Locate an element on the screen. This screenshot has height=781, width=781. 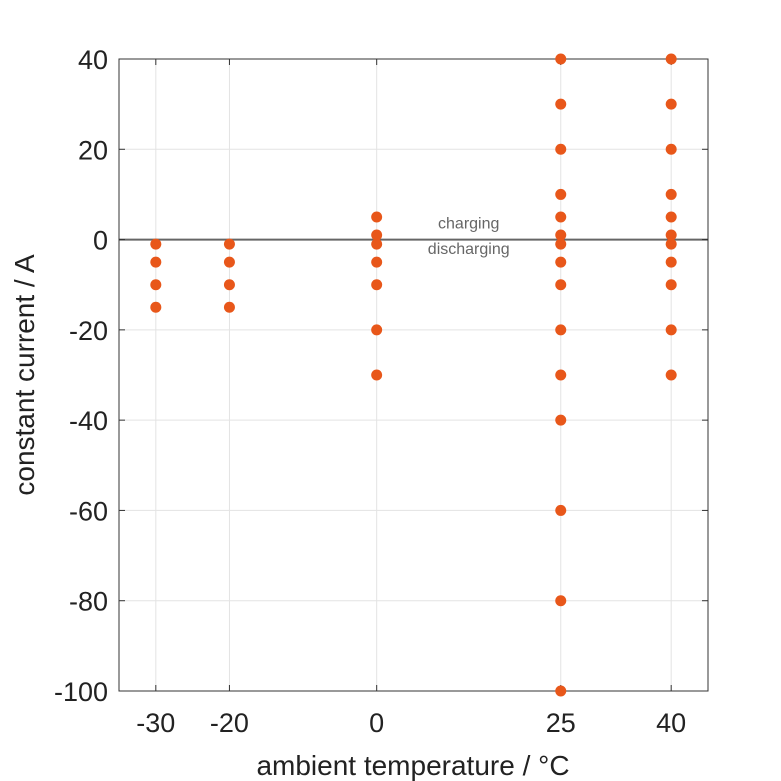
y-tick-label: 0 is located at coordinates (100, 241).